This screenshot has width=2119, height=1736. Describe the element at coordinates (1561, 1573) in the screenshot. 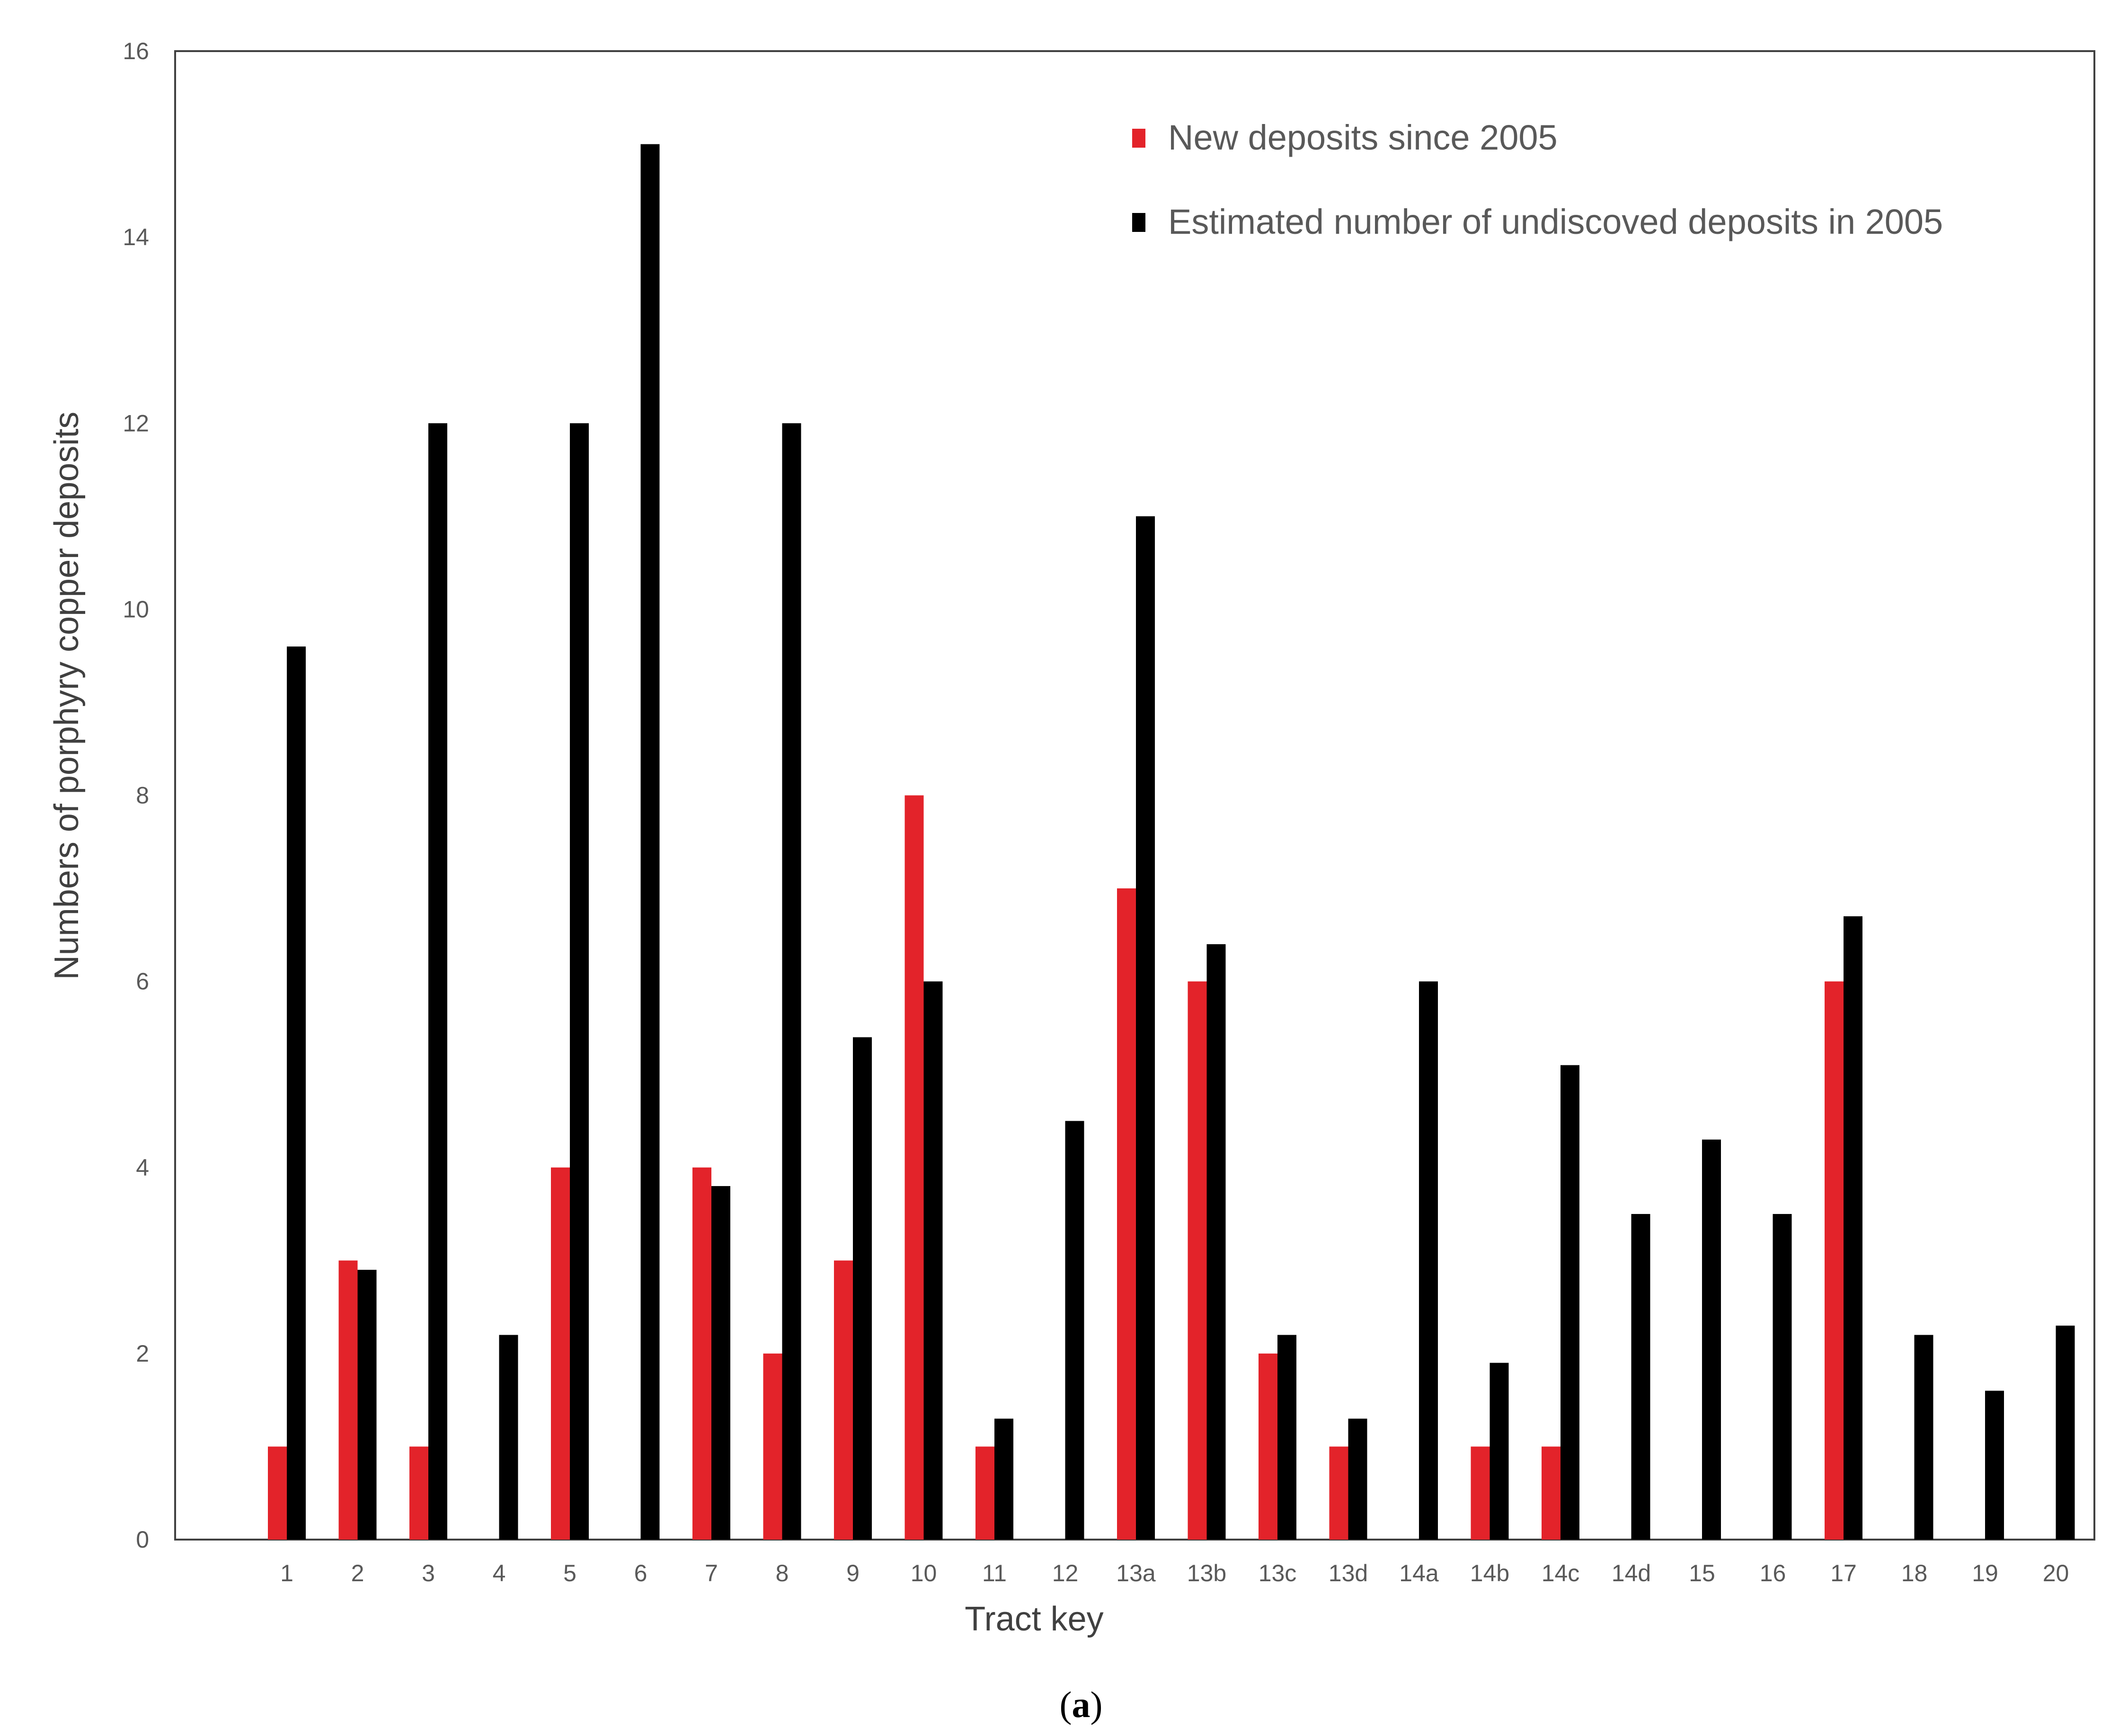

I see `x-tick-label-14c: 14c` at that location.